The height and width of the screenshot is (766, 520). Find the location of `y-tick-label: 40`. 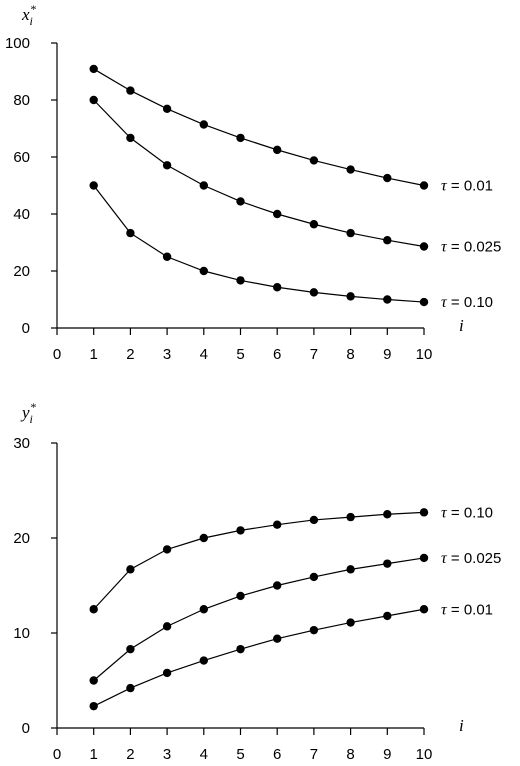

y-tick-label: 40 is located at coordinates (21, 214).